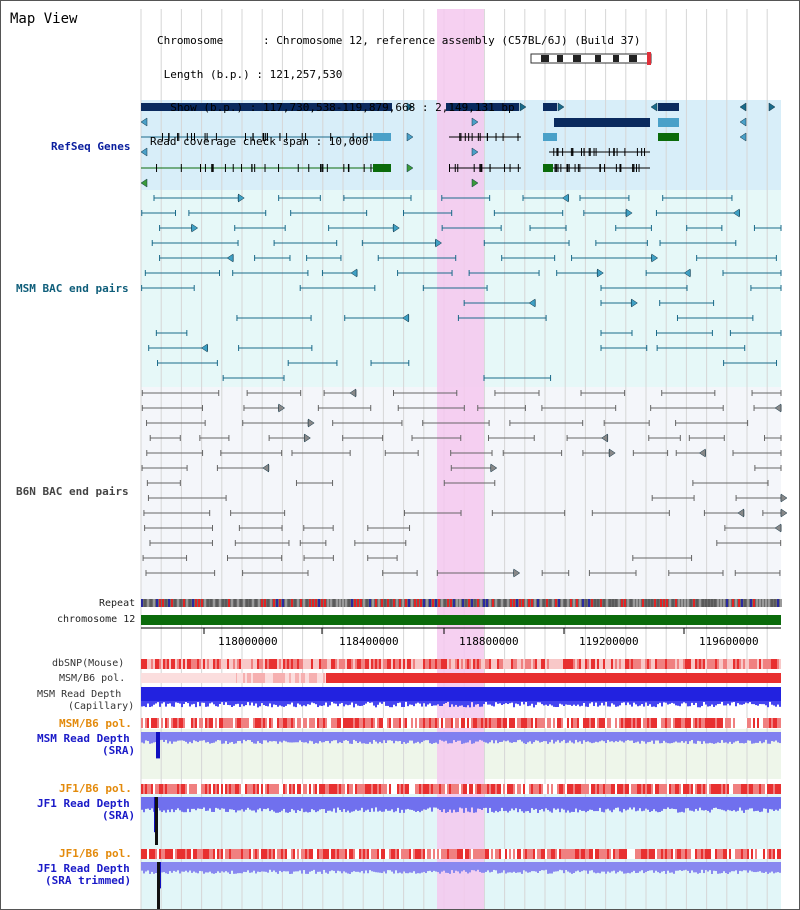 The image size is (800, 910). What do you see at coordinates (72, 491) in the screenshot?
I see `b6n-bac-label: B6N BAC end pairs` at bounding box center [72, 491].